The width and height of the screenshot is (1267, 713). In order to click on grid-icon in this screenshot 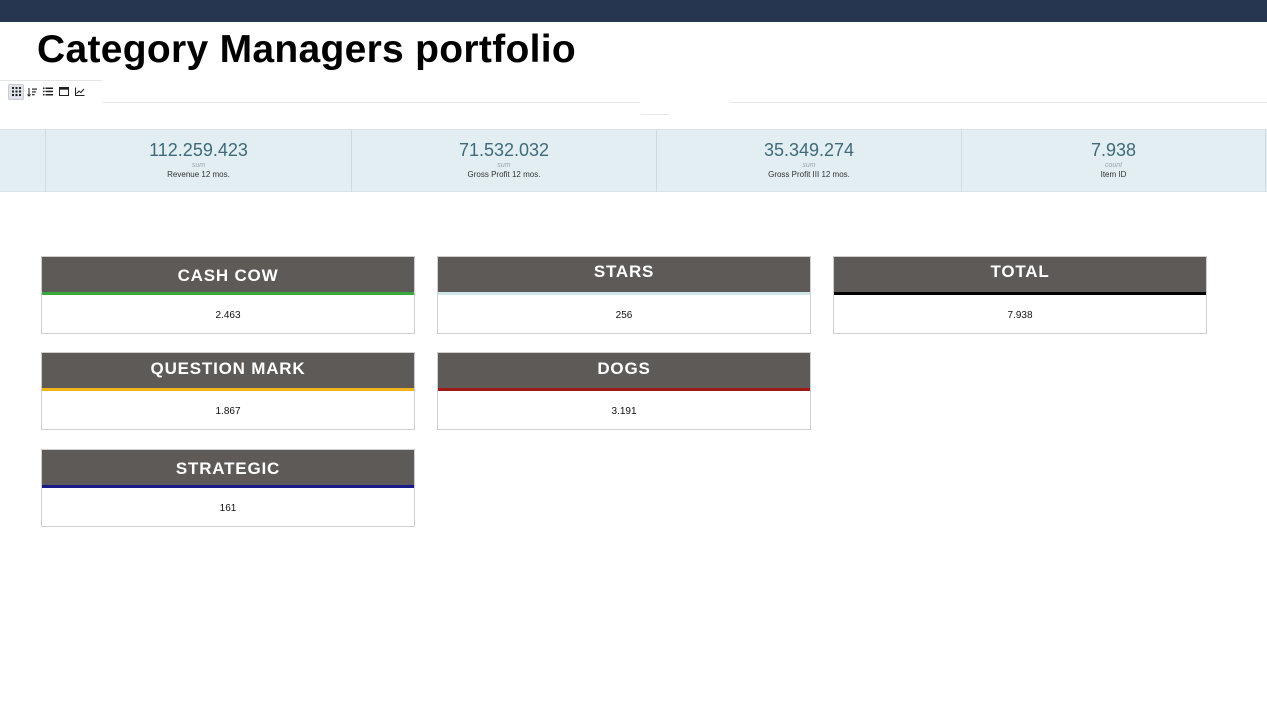, I will do `click(16, 91)`.